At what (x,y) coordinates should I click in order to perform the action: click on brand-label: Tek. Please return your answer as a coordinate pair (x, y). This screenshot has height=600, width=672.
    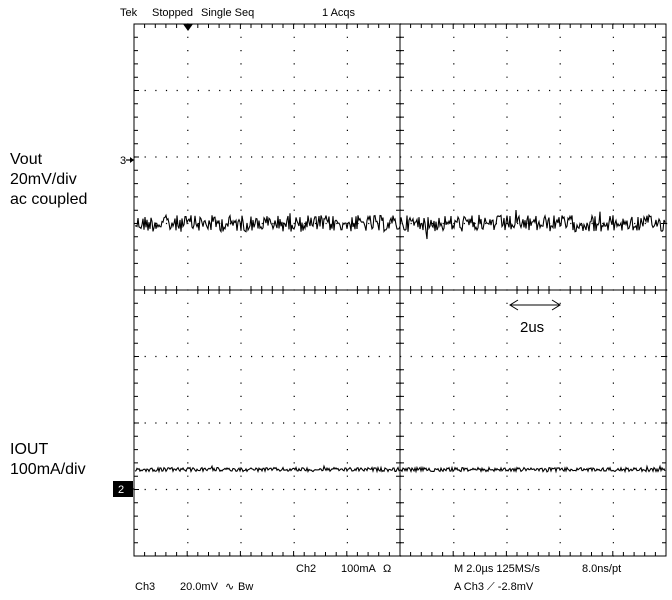
    Looking at the image, I should click on (129, 13).